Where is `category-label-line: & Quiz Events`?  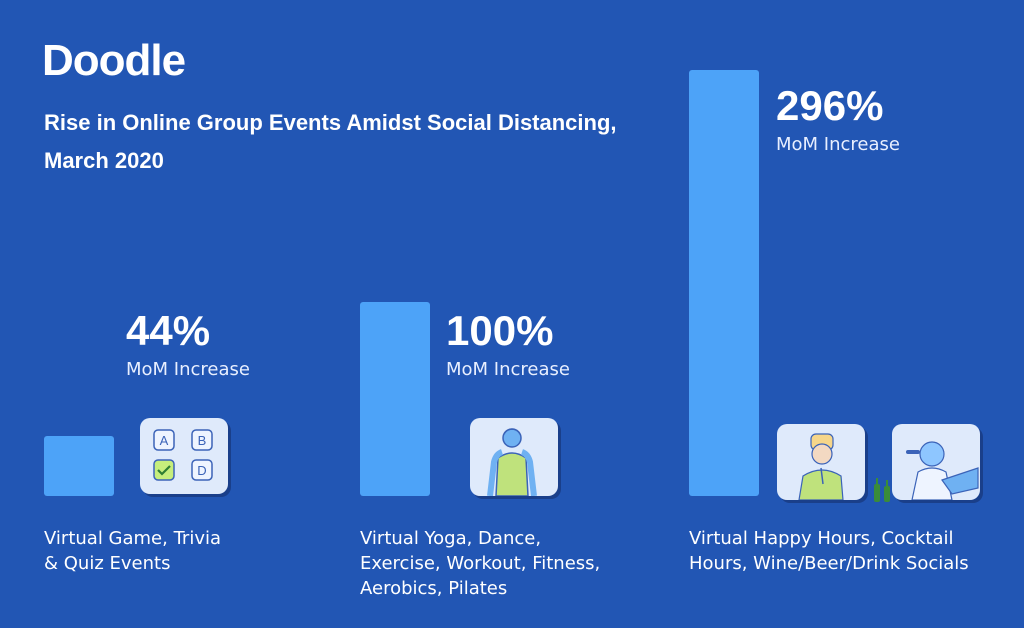
category-label-line: & Quiz Events is located at coordinates (107, 563).